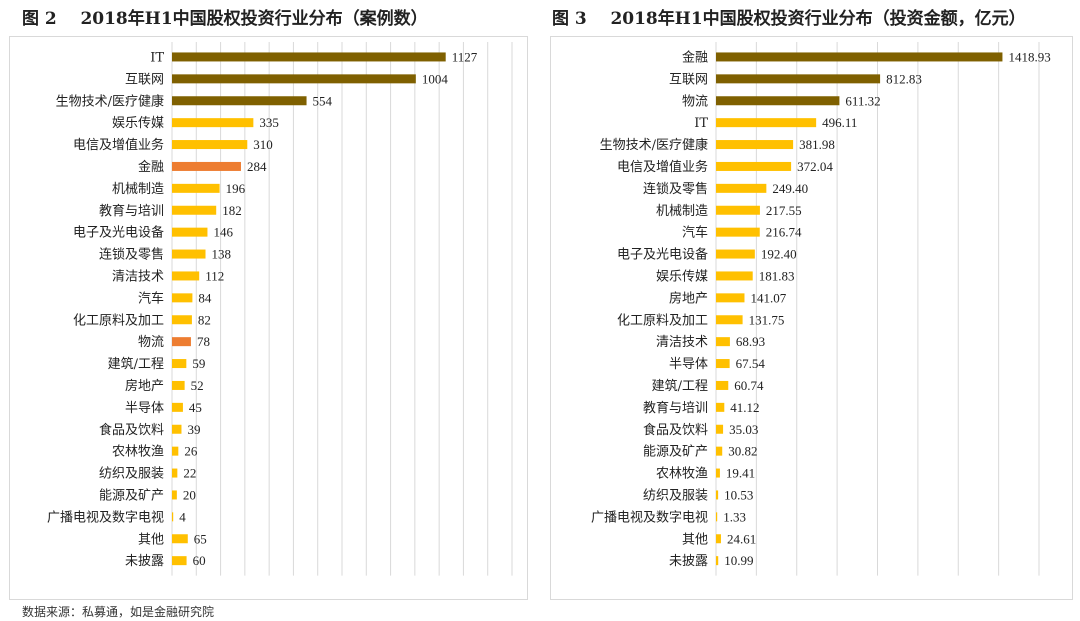  Describe the element at coordinates (199, 560) in the screenshot. I see `data-label: 60` at that location.